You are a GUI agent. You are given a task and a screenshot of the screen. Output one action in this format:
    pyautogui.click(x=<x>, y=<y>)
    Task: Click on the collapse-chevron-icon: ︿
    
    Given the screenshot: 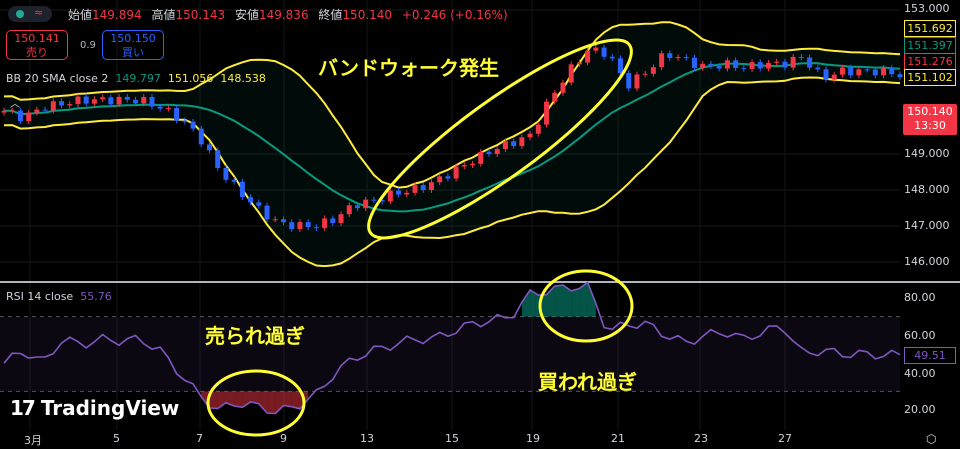 What is the action you would take?
    pyautogui.click(x=15, y=104)
    